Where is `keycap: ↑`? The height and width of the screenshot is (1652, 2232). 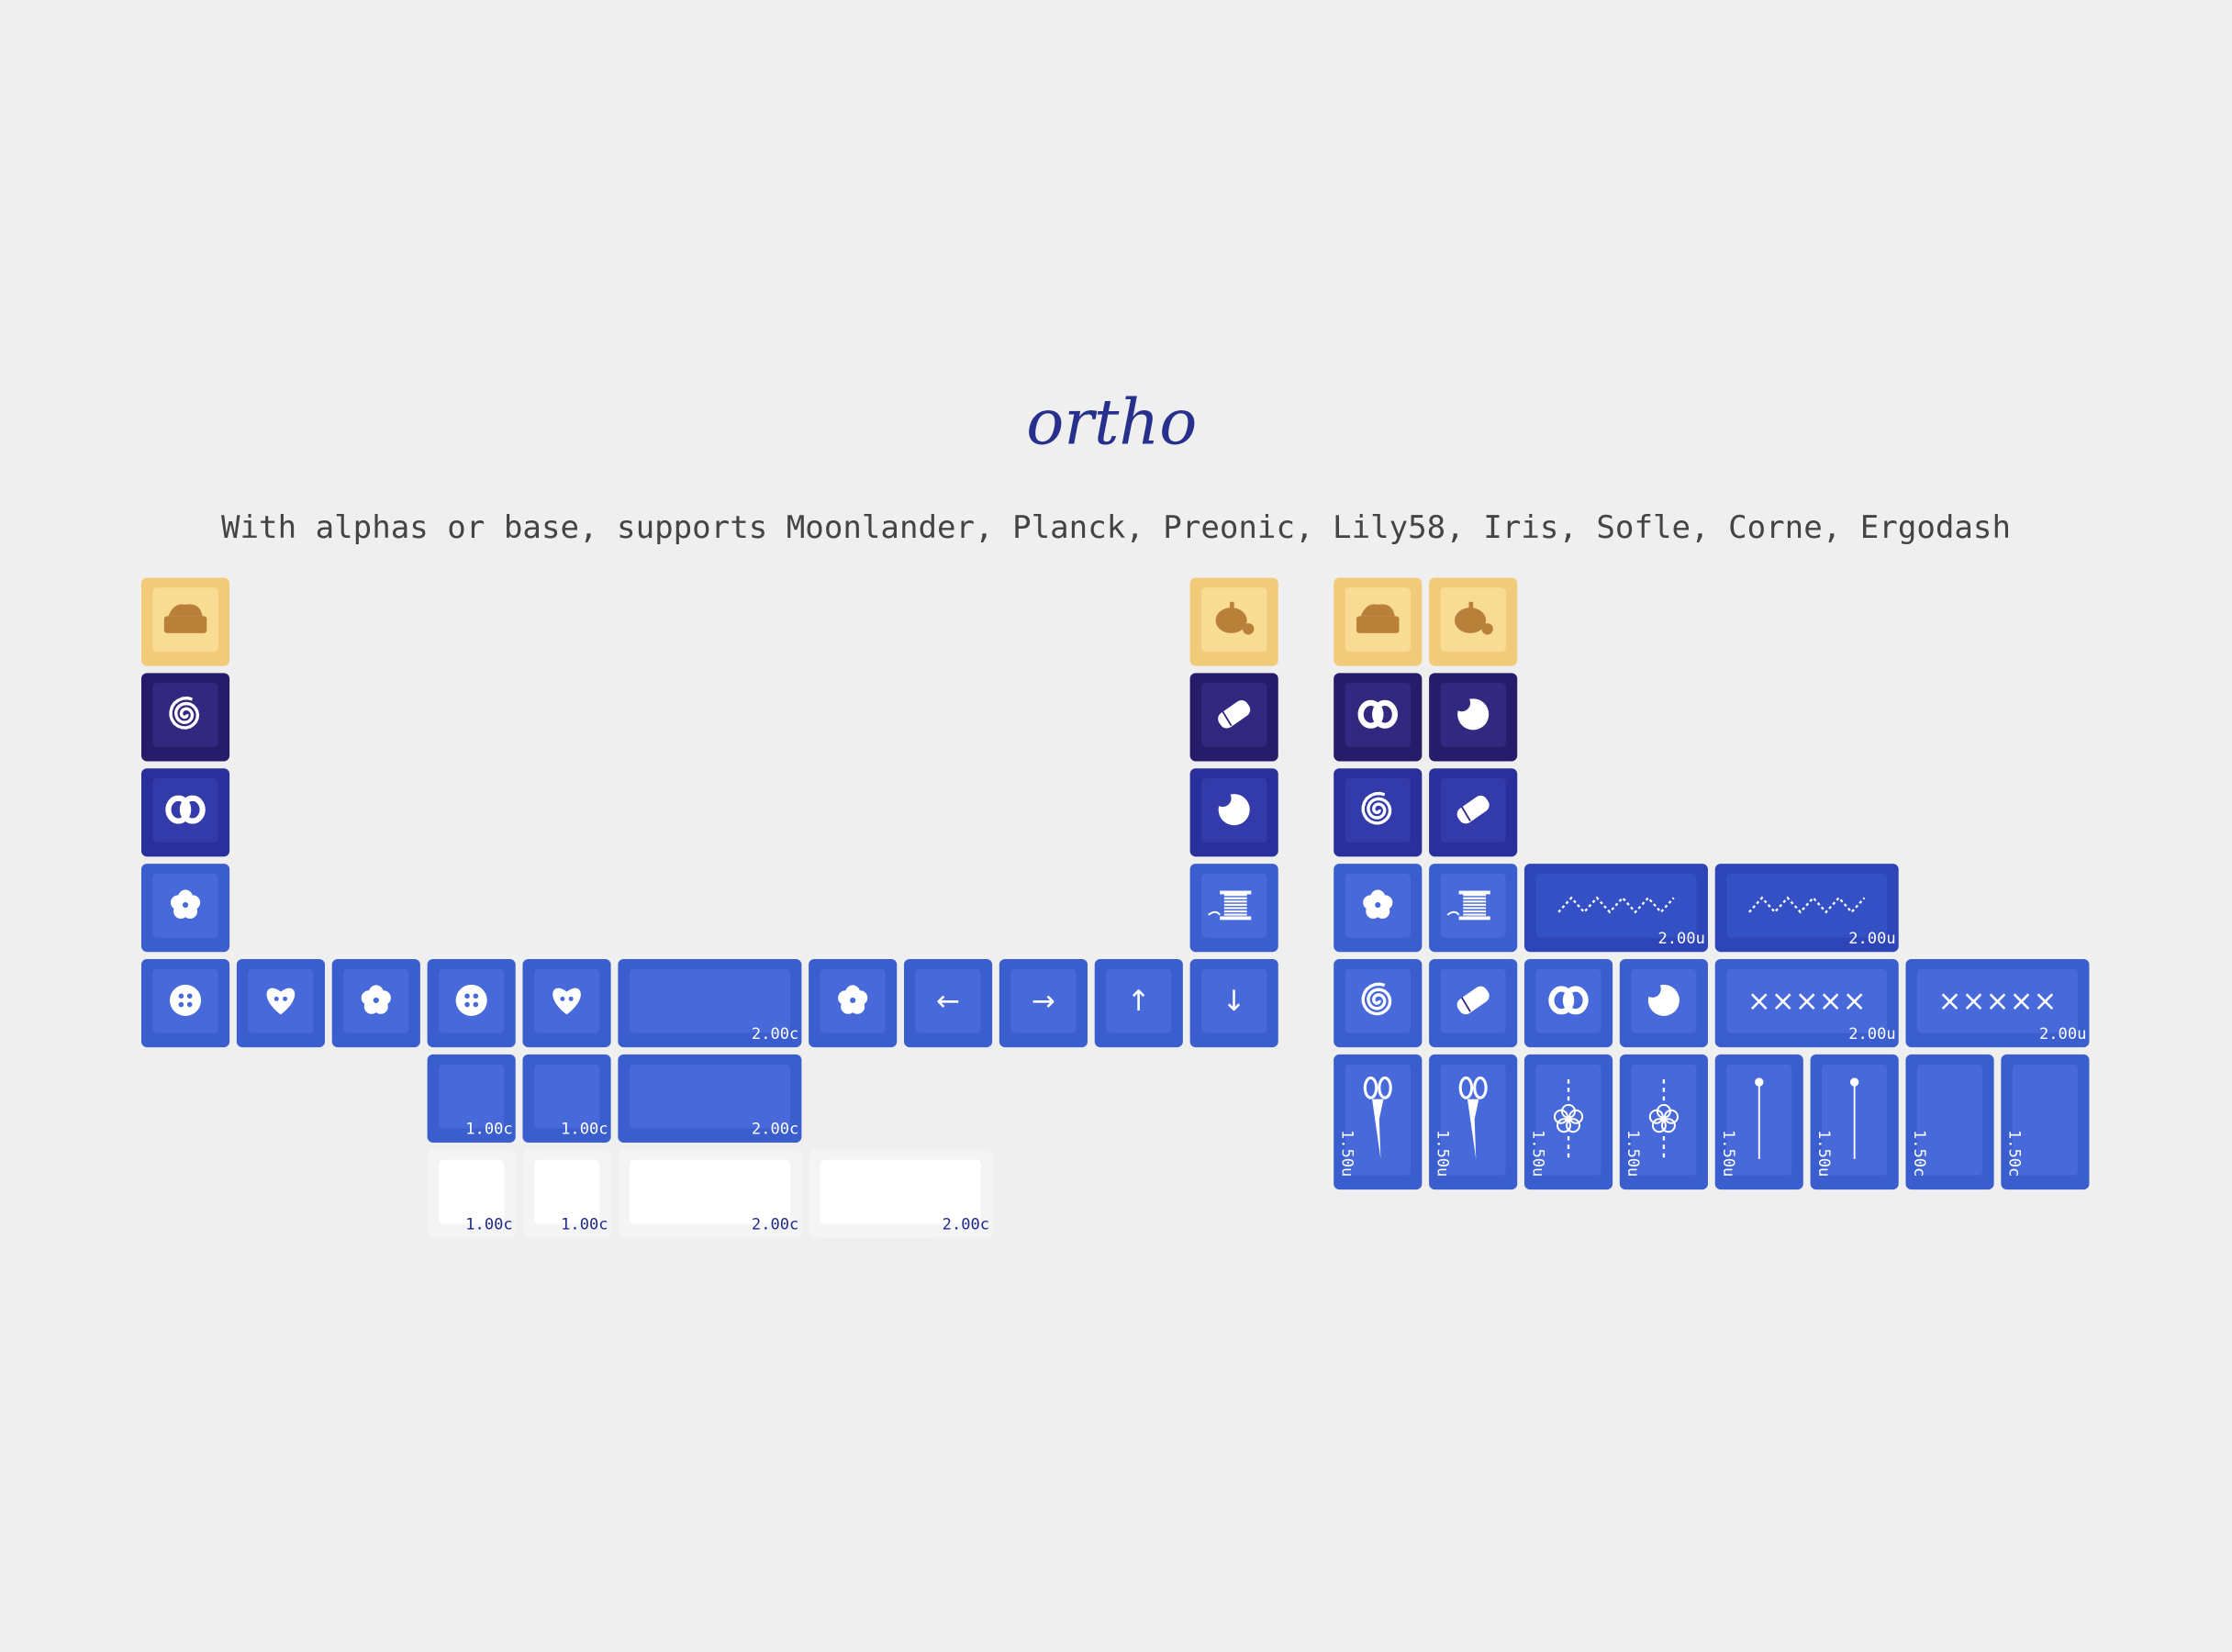 keycap: ↑ is located at coordinates (1138, 1003).